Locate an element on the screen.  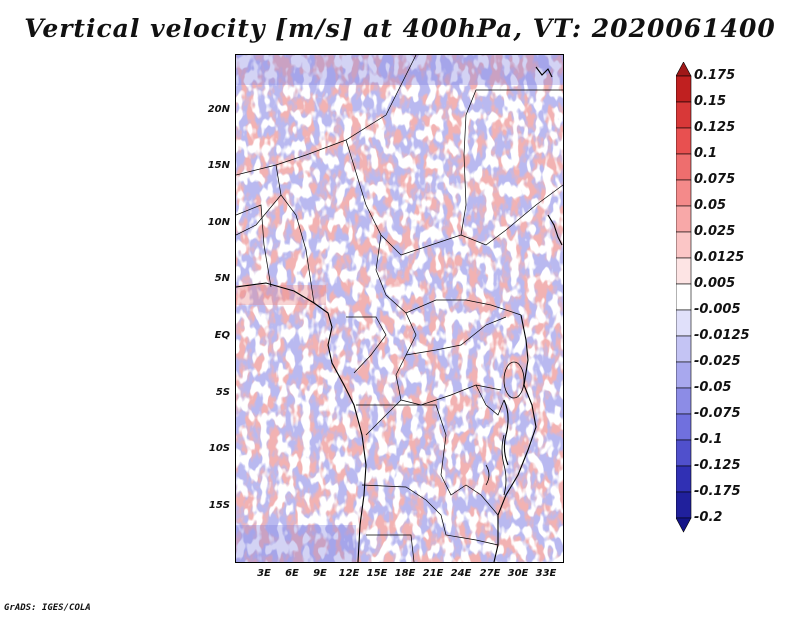
lon-label: 24E is located at coordinates (461, 573).